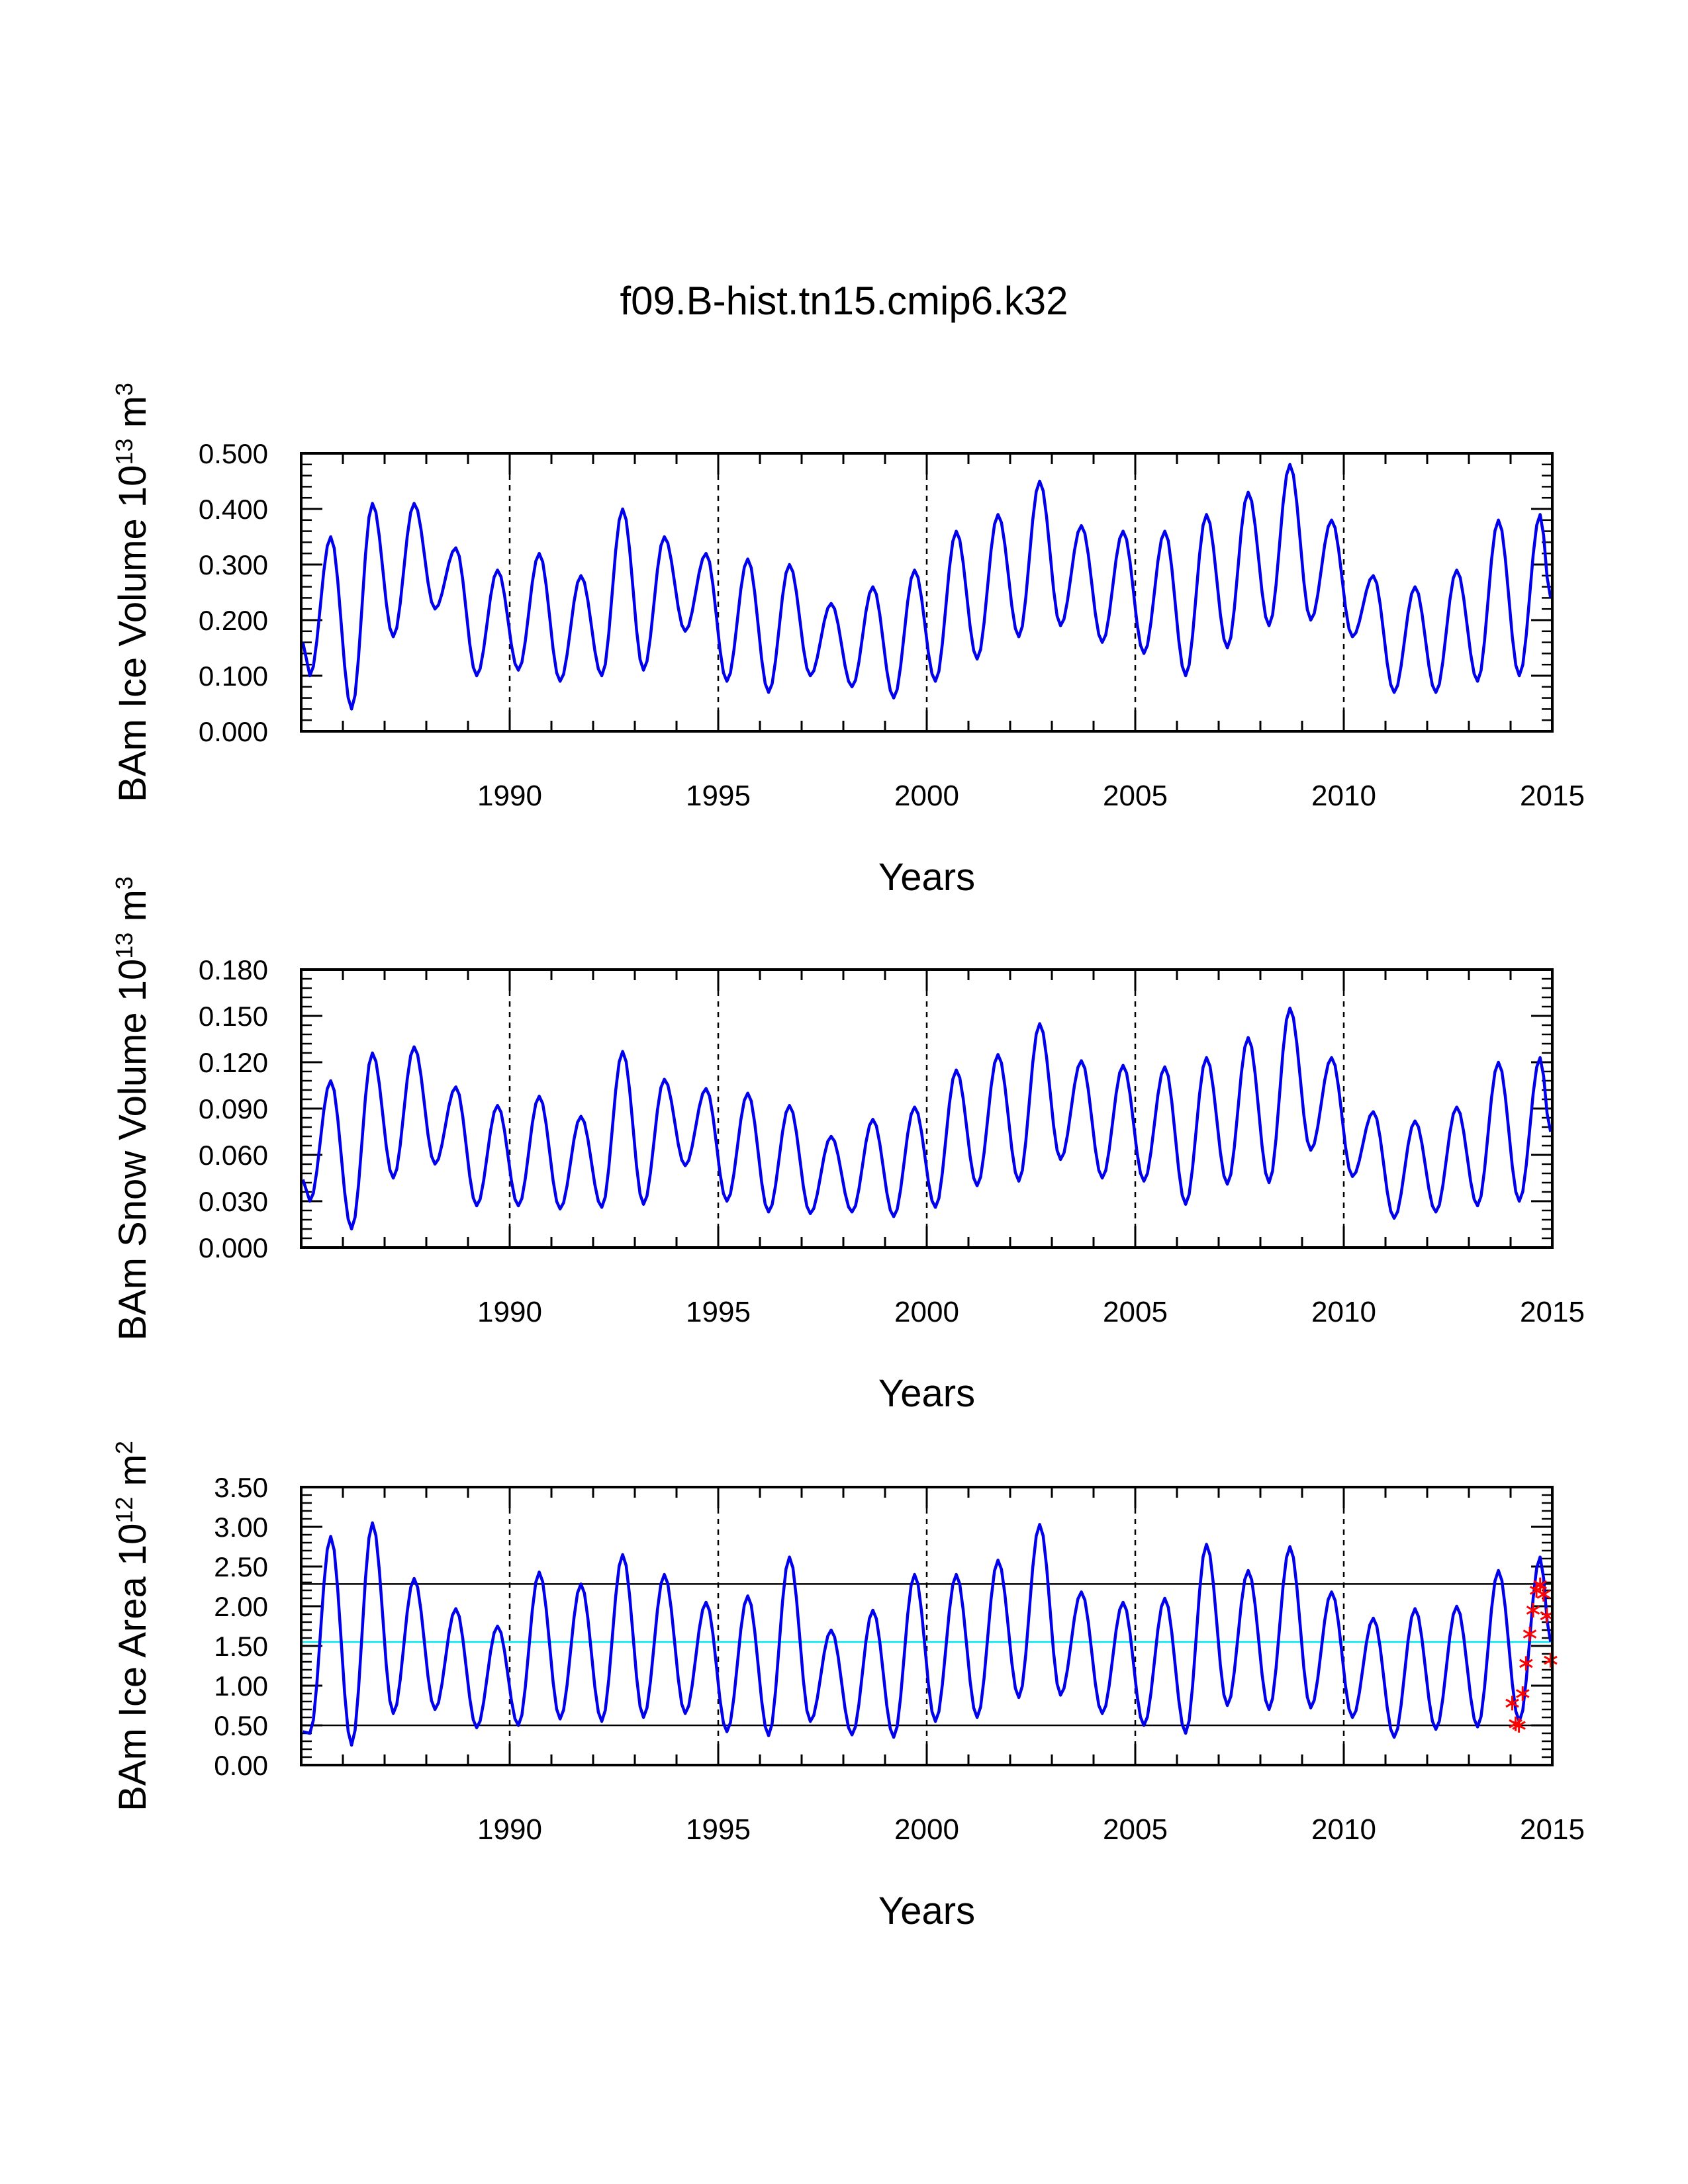 The height and width of the screenshot is (2184, 1688). What do you see at coordinates (233, 620) in the screenshot?
I see `y-tick-label: 0.200` at bounding box center [233, 620].